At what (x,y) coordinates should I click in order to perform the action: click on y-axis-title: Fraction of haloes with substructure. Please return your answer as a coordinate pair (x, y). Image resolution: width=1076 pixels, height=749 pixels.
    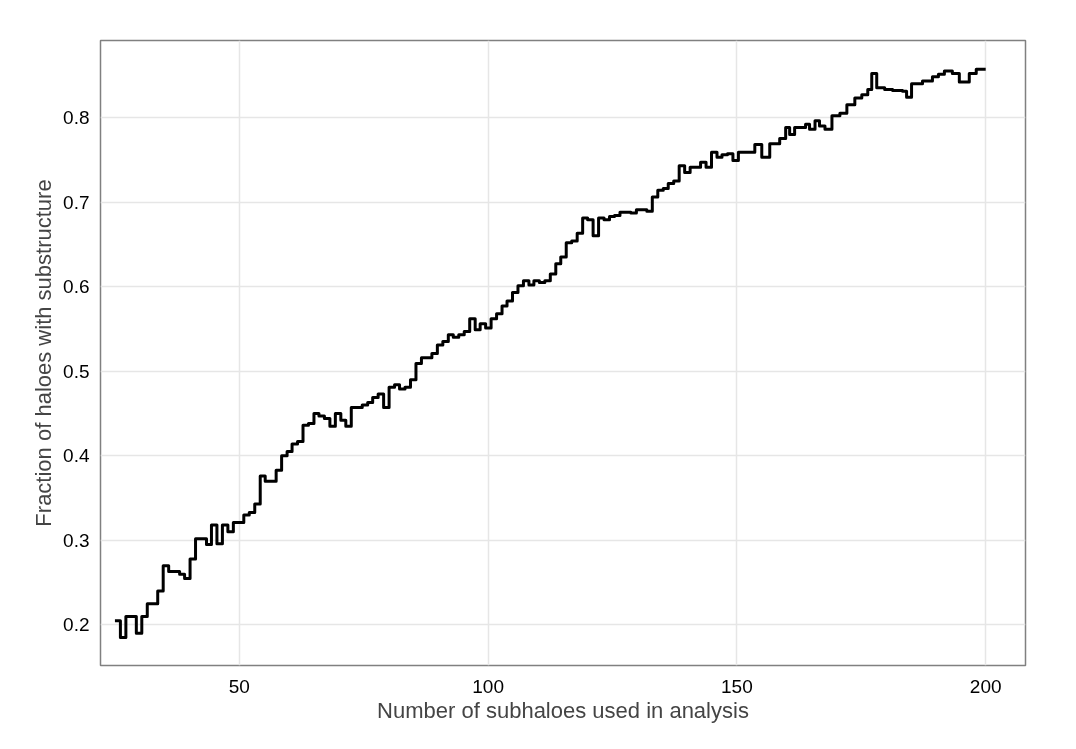
    Looking at the image, I should click on (44, 353).